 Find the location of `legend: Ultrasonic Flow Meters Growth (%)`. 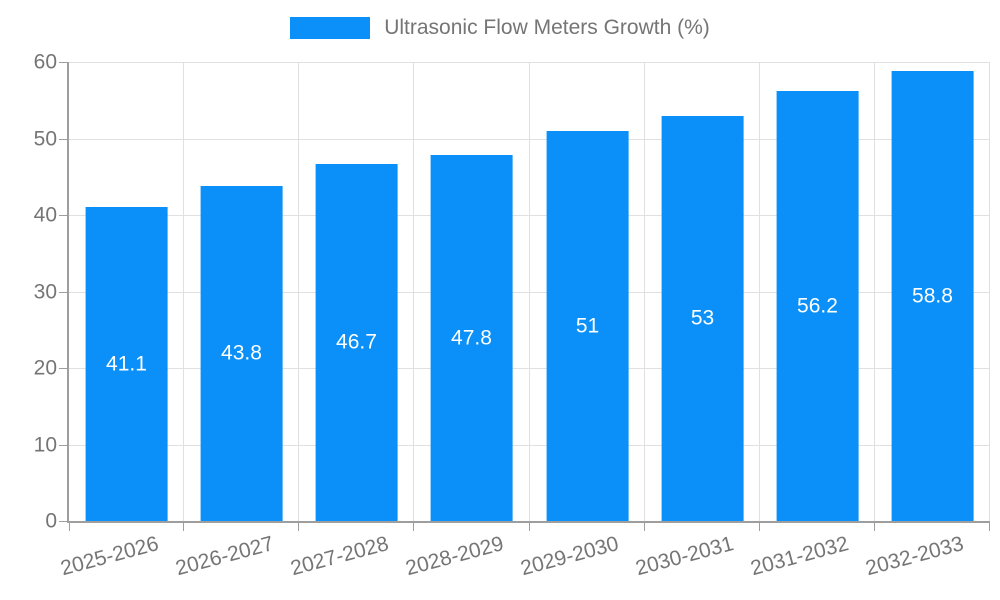

legend: Ultrasonic Flow Meters Growth (%) is located at coordinates (500, 28).